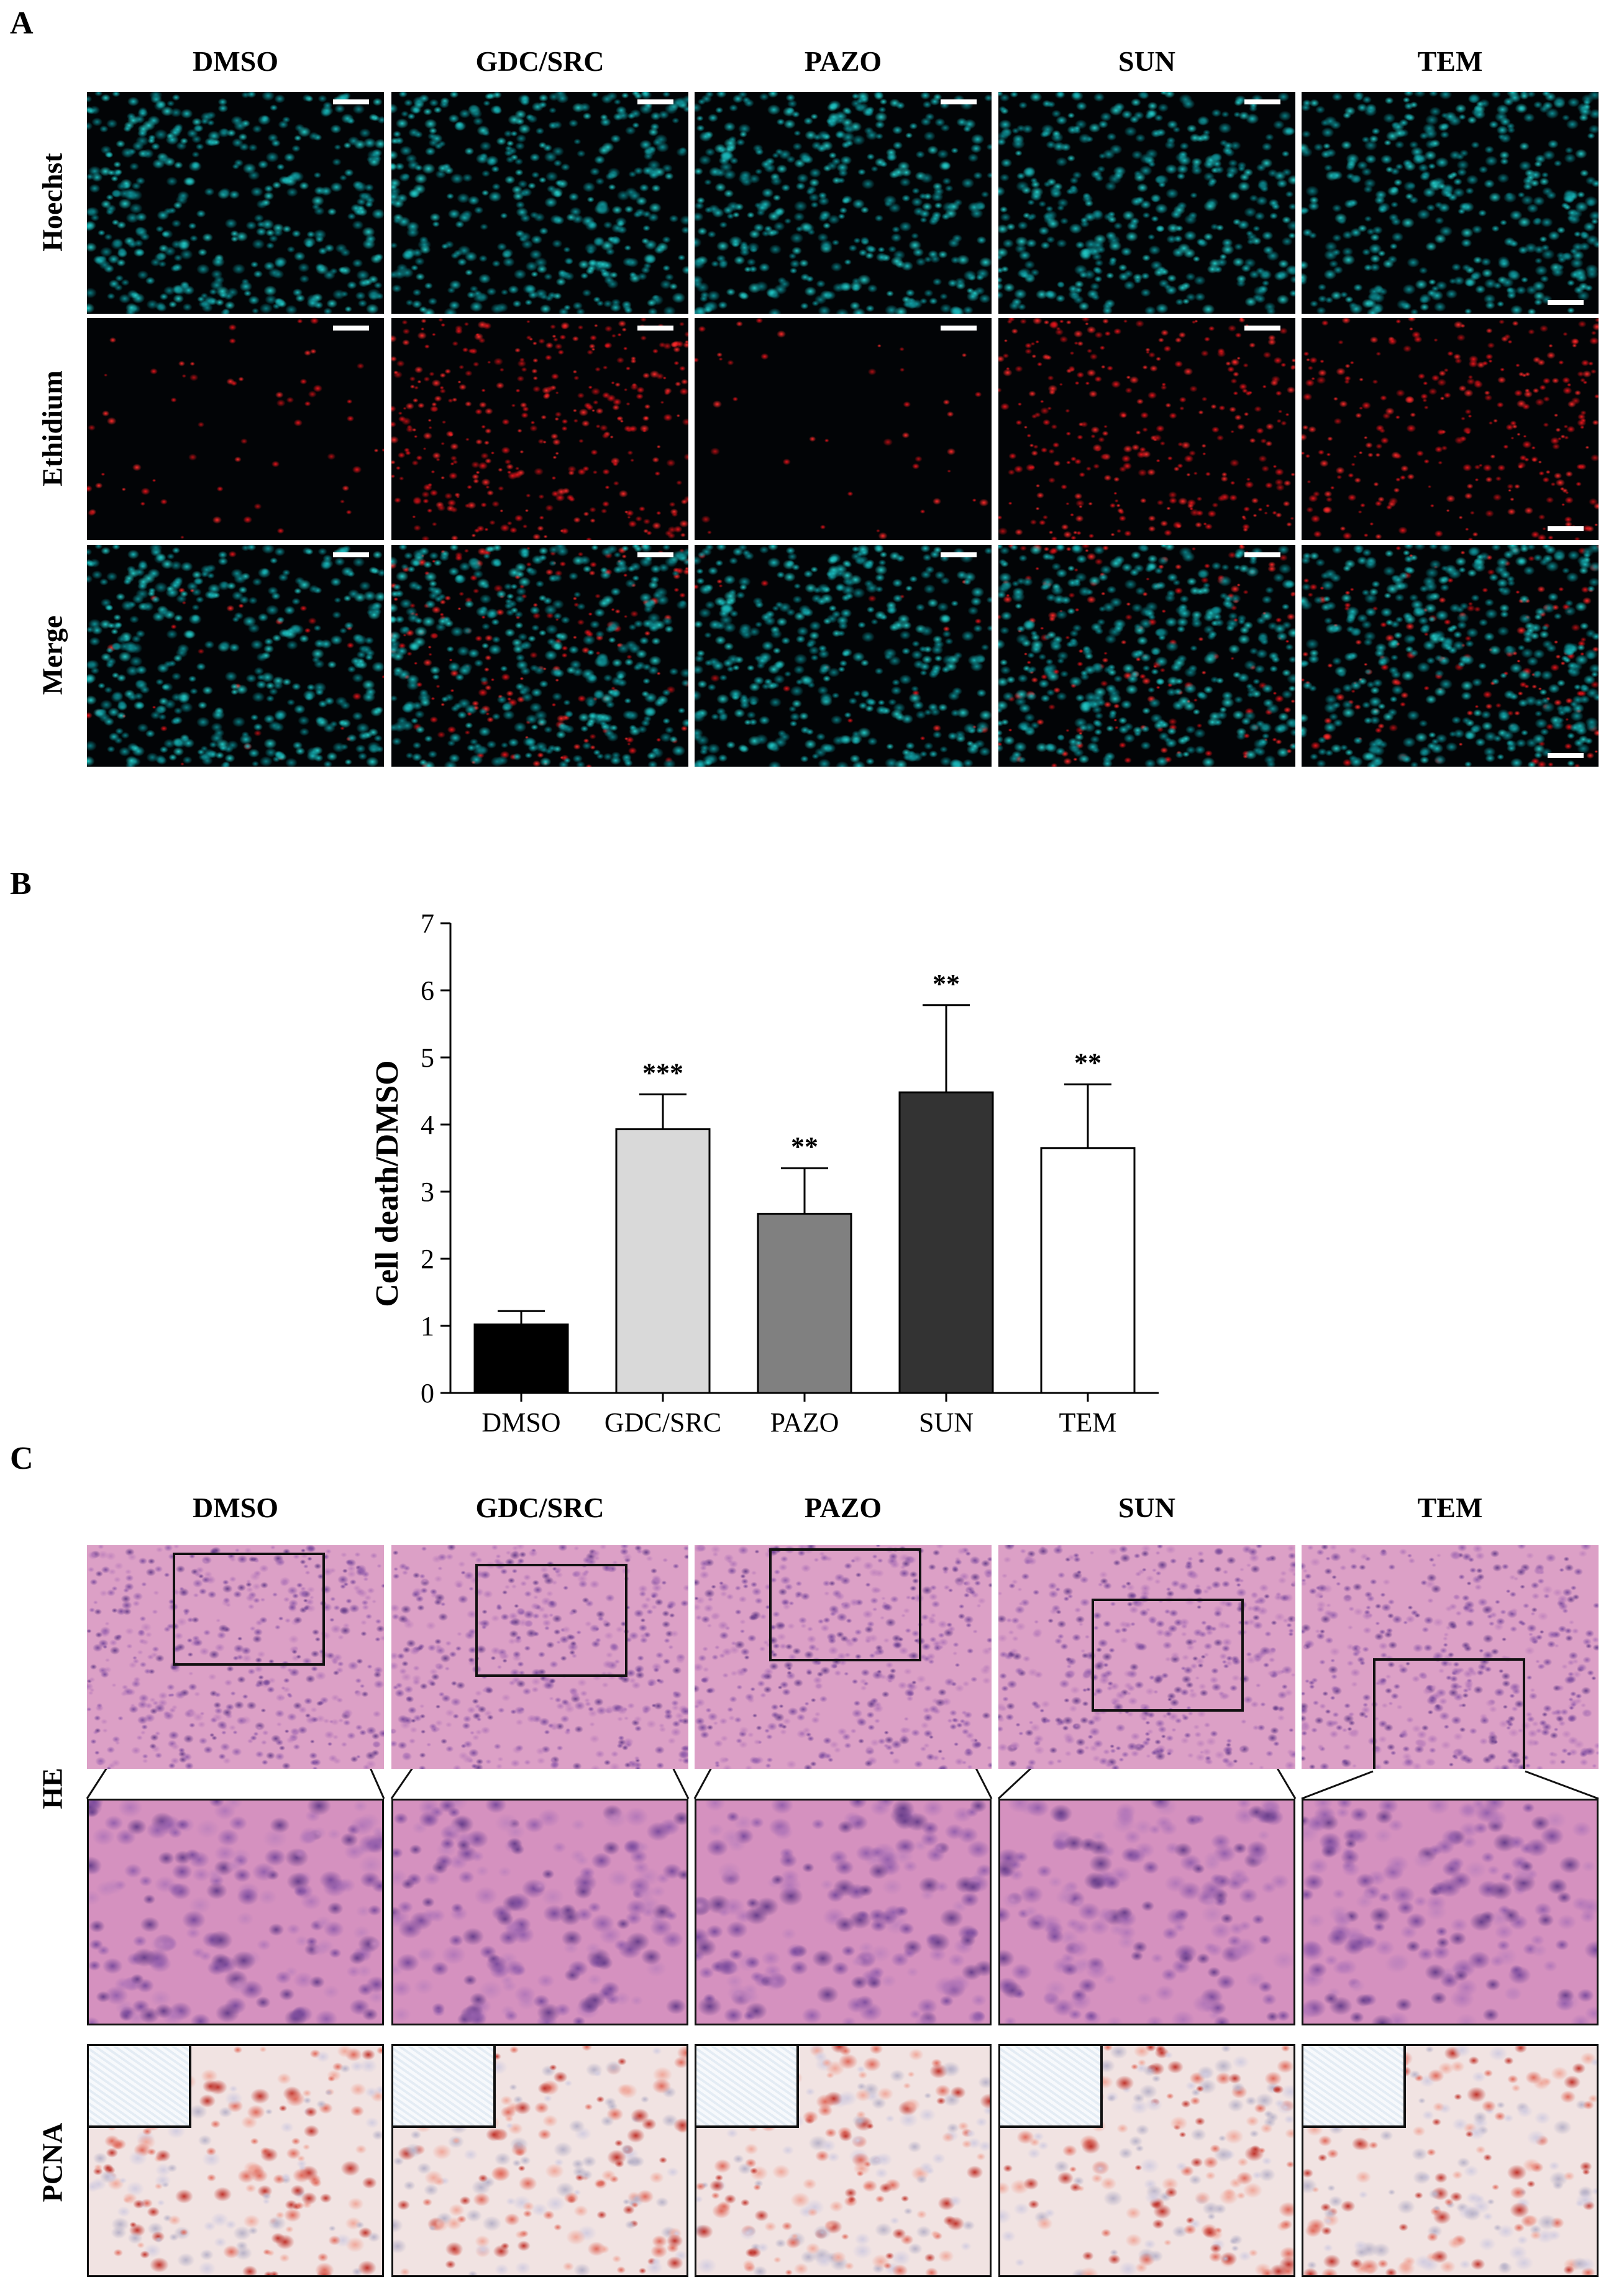  I want to click on panel-b-letter: B, so click(21, 884).